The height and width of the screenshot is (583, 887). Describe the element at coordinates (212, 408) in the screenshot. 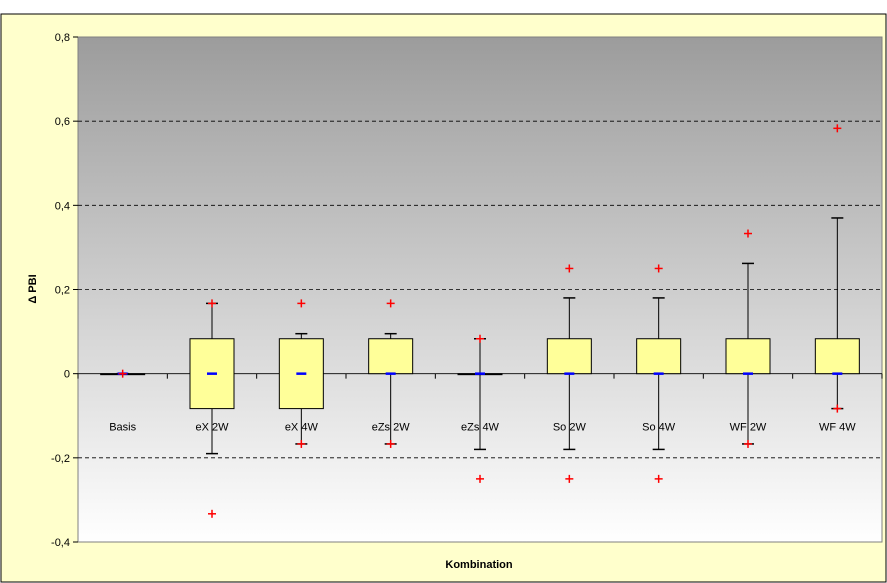

I see `box-ex-2w` at that location.